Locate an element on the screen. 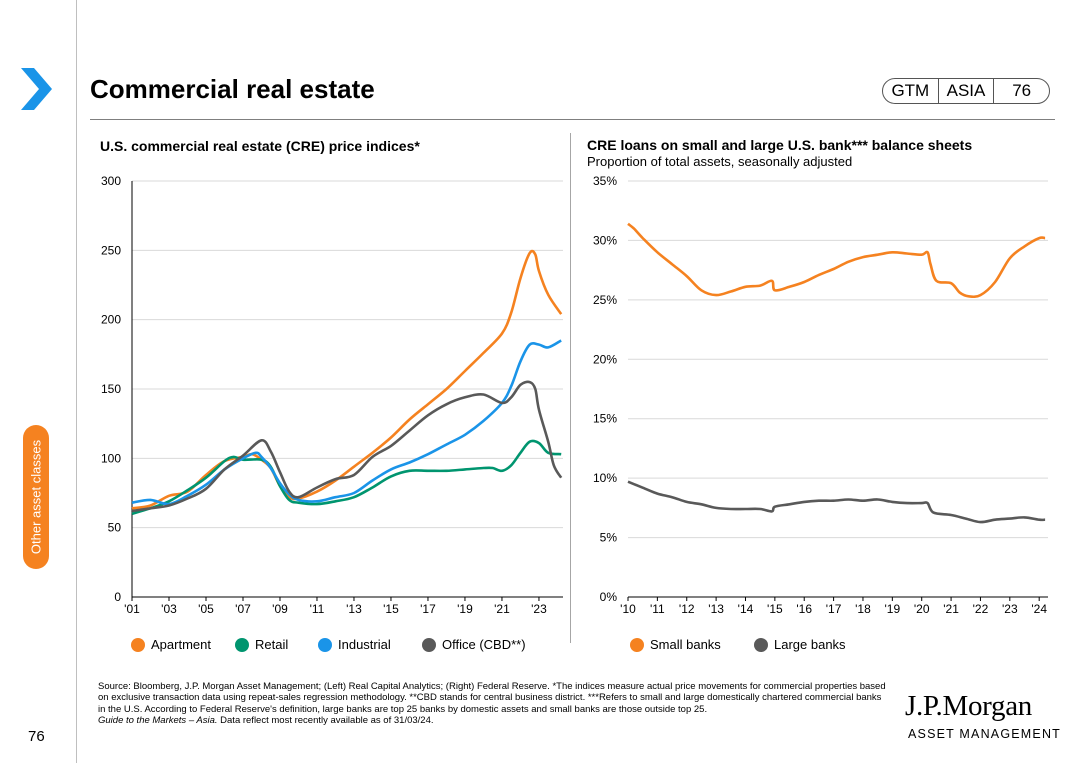 The width and height of the screenshot is (1080, 763). right-x-tick-label: '17 is located at coordinates (834, 609).